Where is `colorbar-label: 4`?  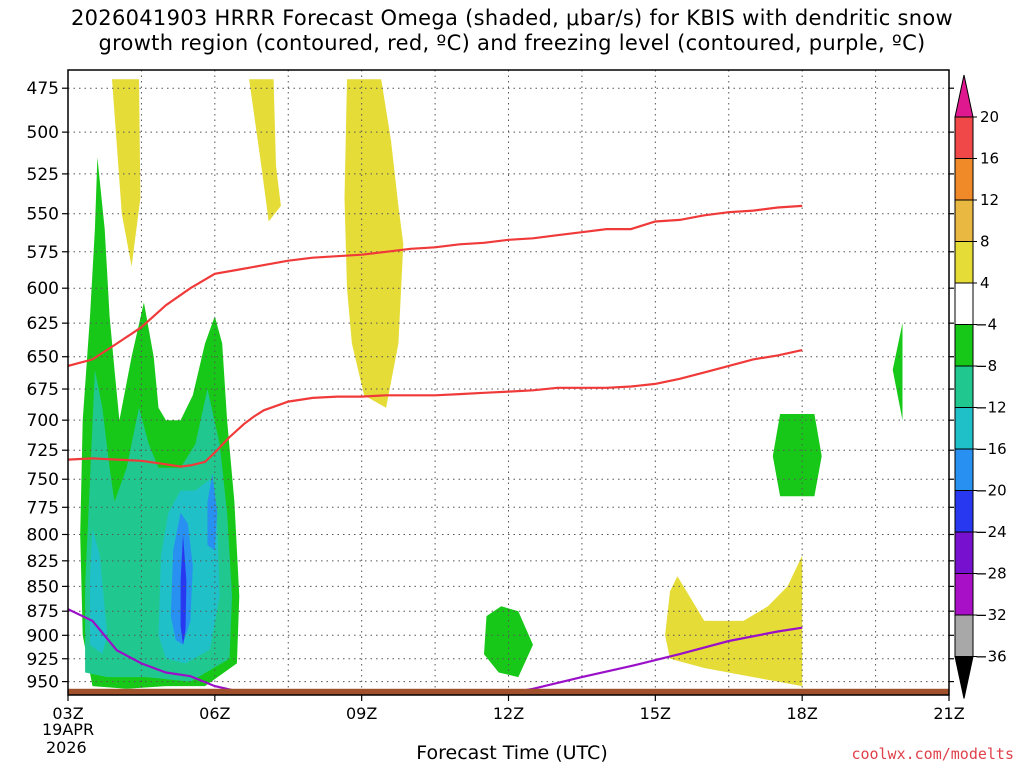
colorbar-label: 4 is located at coordinates (985, 283).